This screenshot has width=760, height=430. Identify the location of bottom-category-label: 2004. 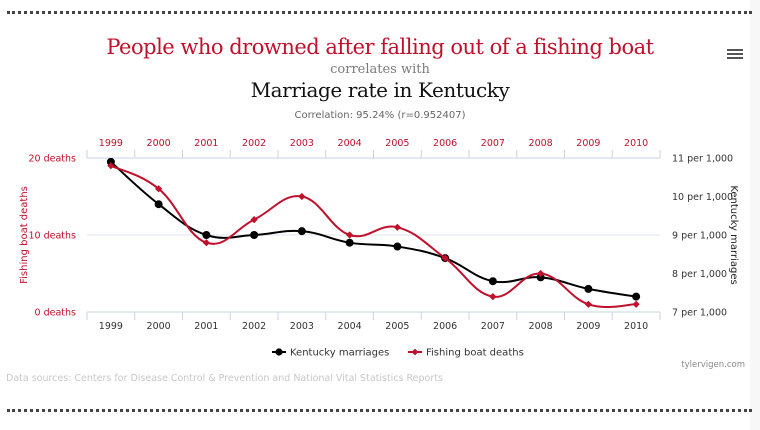
(350, 326).